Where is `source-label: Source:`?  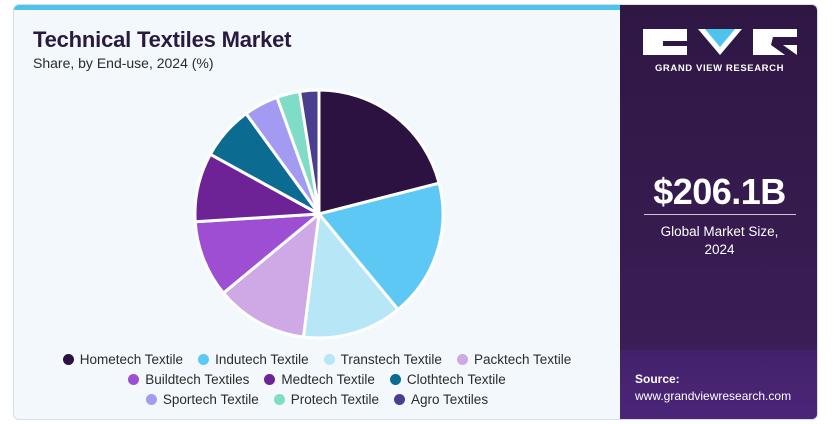
source-label: Source: is located at coordinates (657, 379).